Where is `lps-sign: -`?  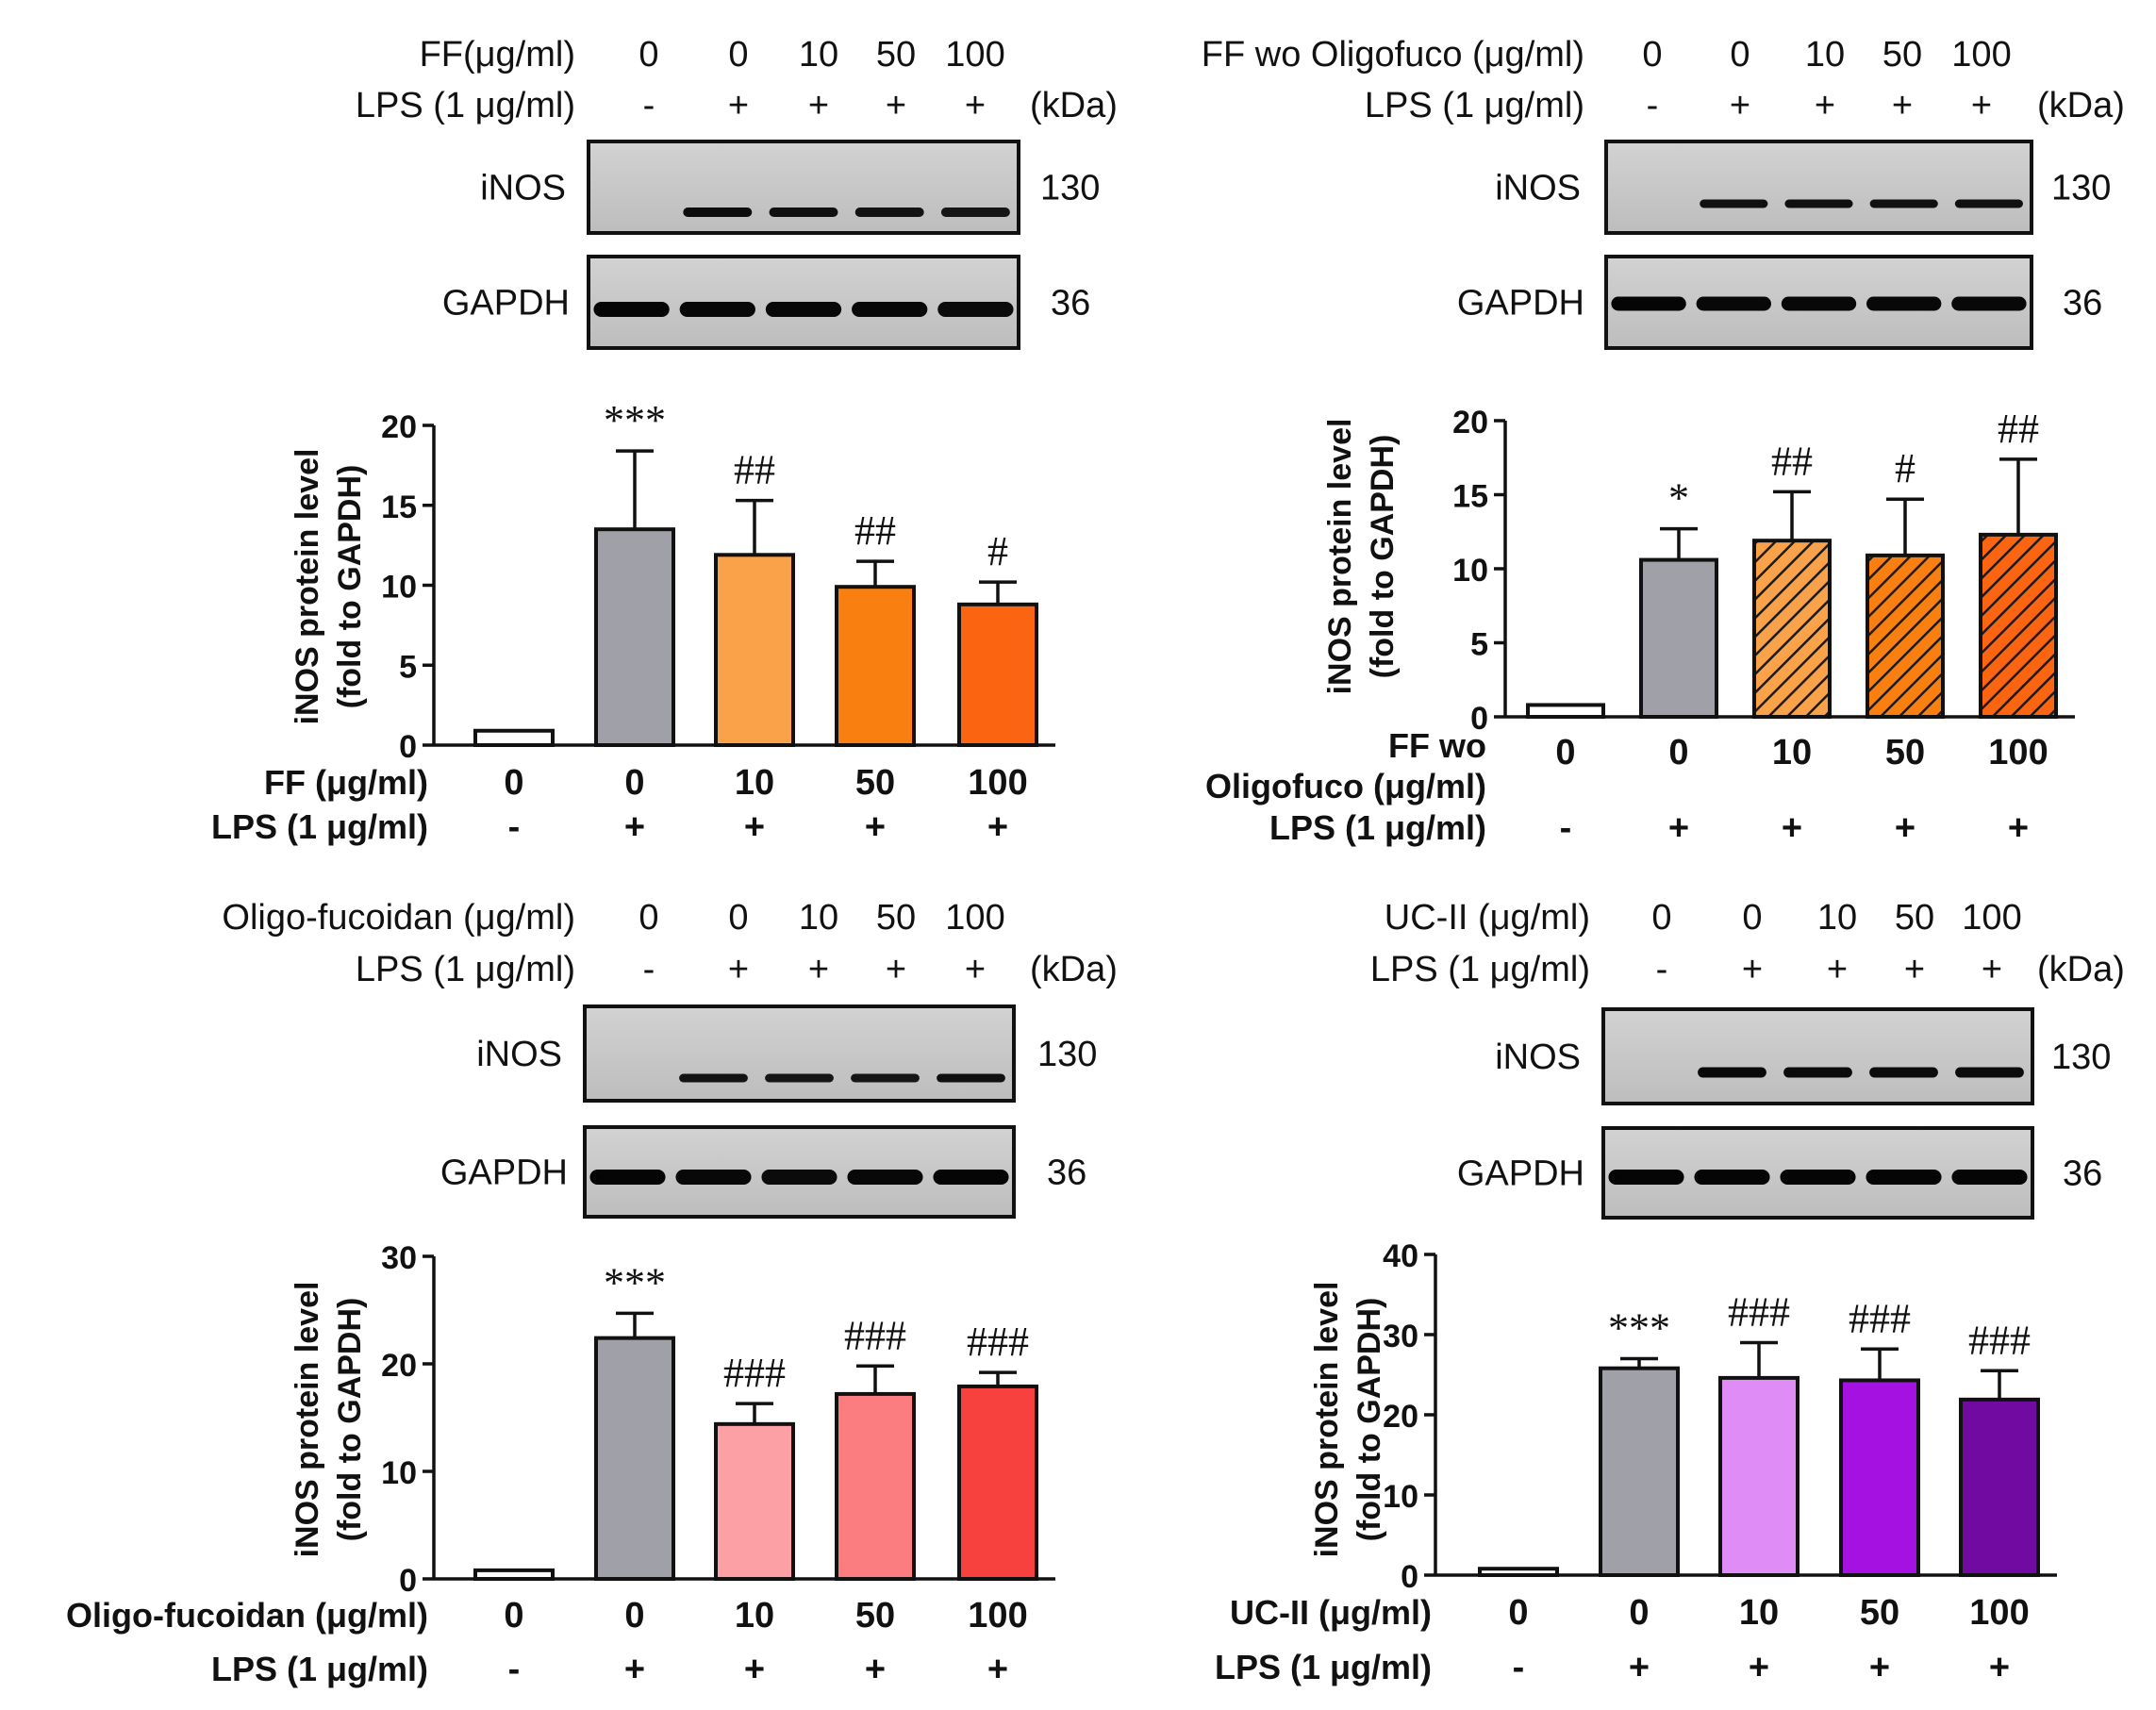
lps-sign: - is located at coordinates (1566, 828).